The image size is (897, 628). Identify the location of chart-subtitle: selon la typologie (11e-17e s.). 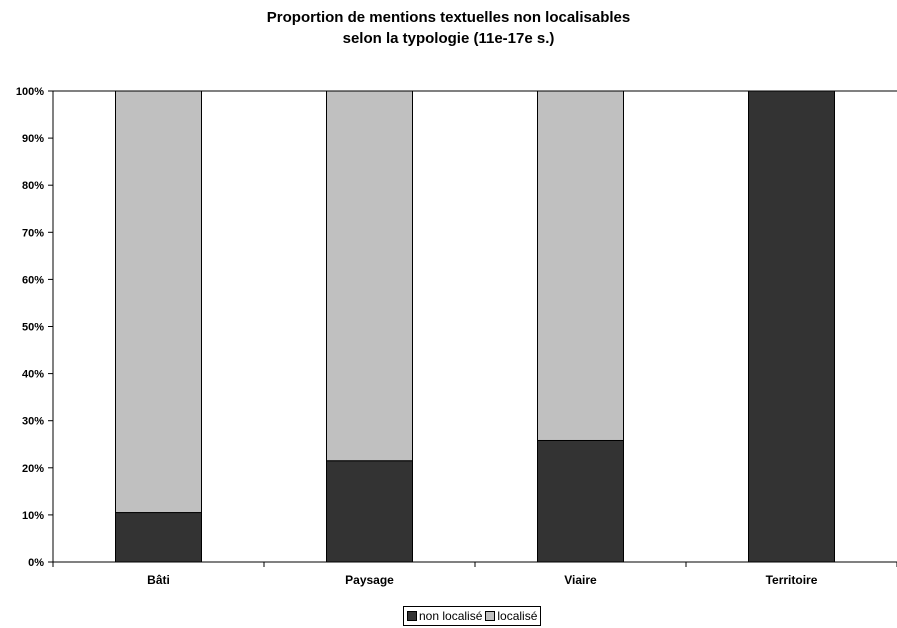
(448, 38).